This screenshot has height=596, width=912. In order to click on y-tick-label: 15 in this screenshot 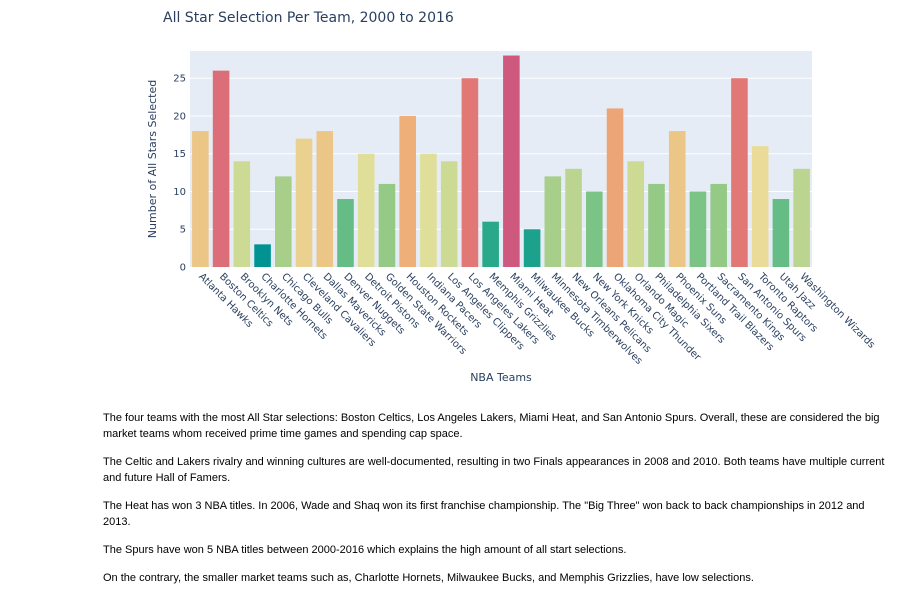, I will do `click(179, 154)`.